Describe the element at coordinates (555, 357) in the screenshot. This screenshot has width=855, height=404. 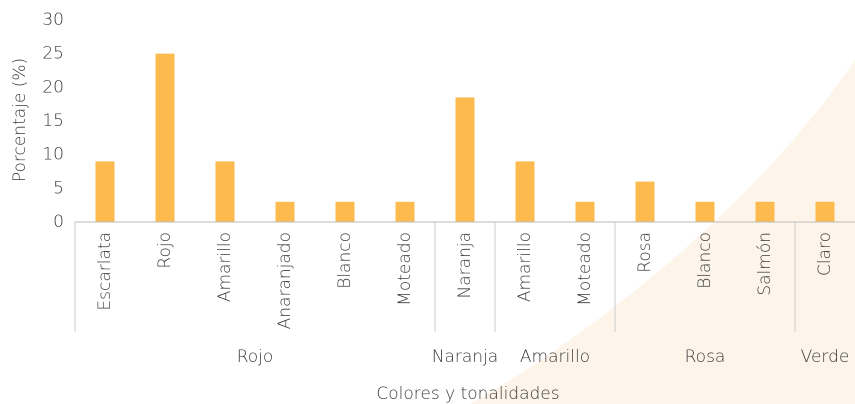
I see `group-label: Amarillo` at that location.